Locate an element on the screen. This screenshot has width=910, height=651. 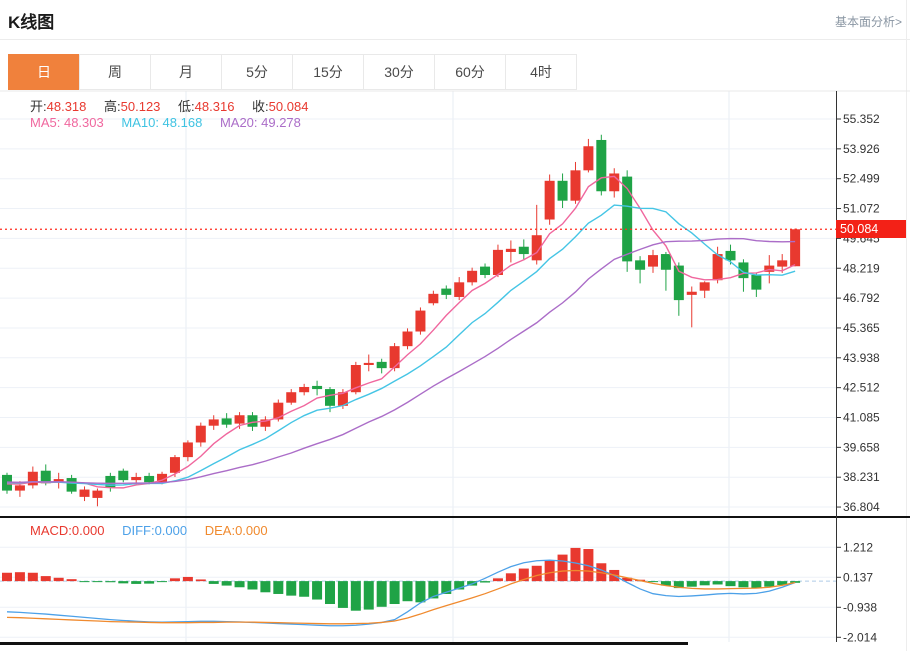
low-label: 低: is located at coordinates (186, 106).